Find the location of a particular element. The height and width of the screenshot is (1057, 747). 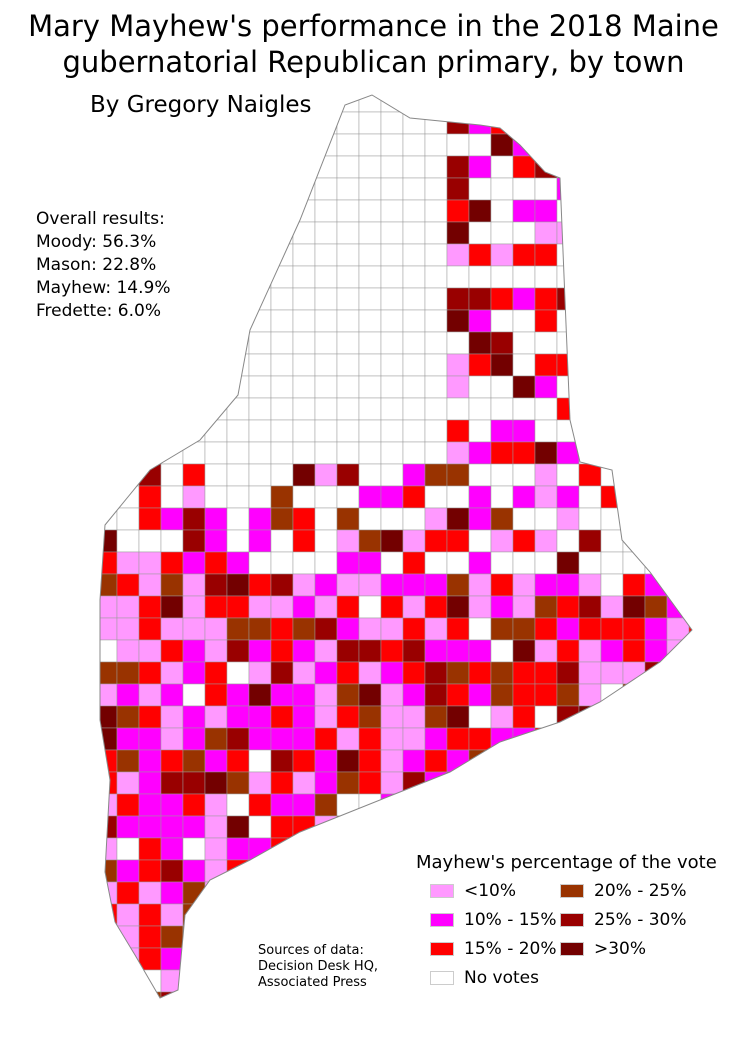

legend-swatch is located at coordinates (572, 949).